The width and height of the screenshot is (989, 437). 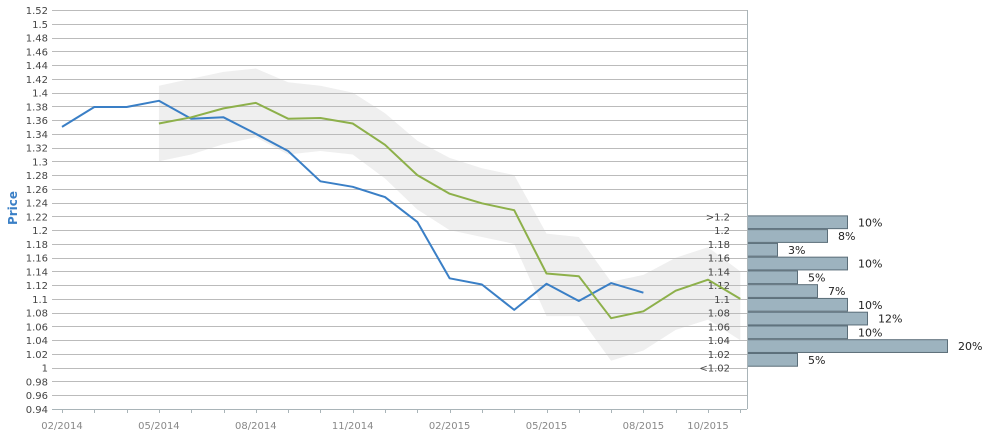 I want to click on distribution-category-label: 1.18, so click(x=719, y=245).